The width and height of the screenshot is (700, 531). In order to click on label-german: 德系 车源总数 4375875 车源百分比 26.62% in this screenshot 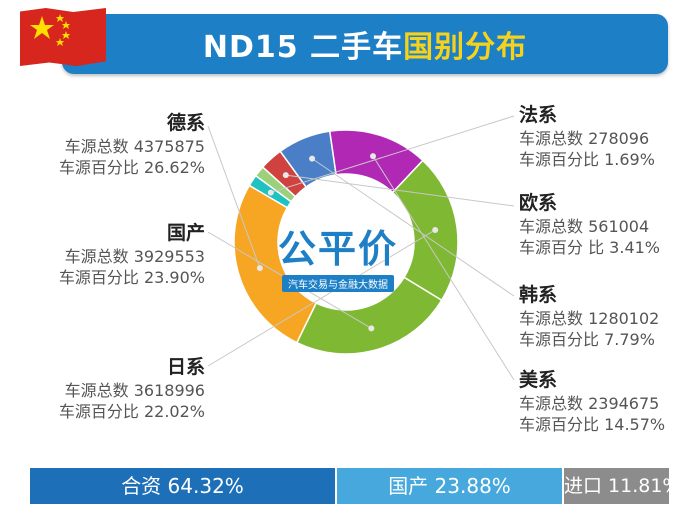, I will do `click(132, 144)`.